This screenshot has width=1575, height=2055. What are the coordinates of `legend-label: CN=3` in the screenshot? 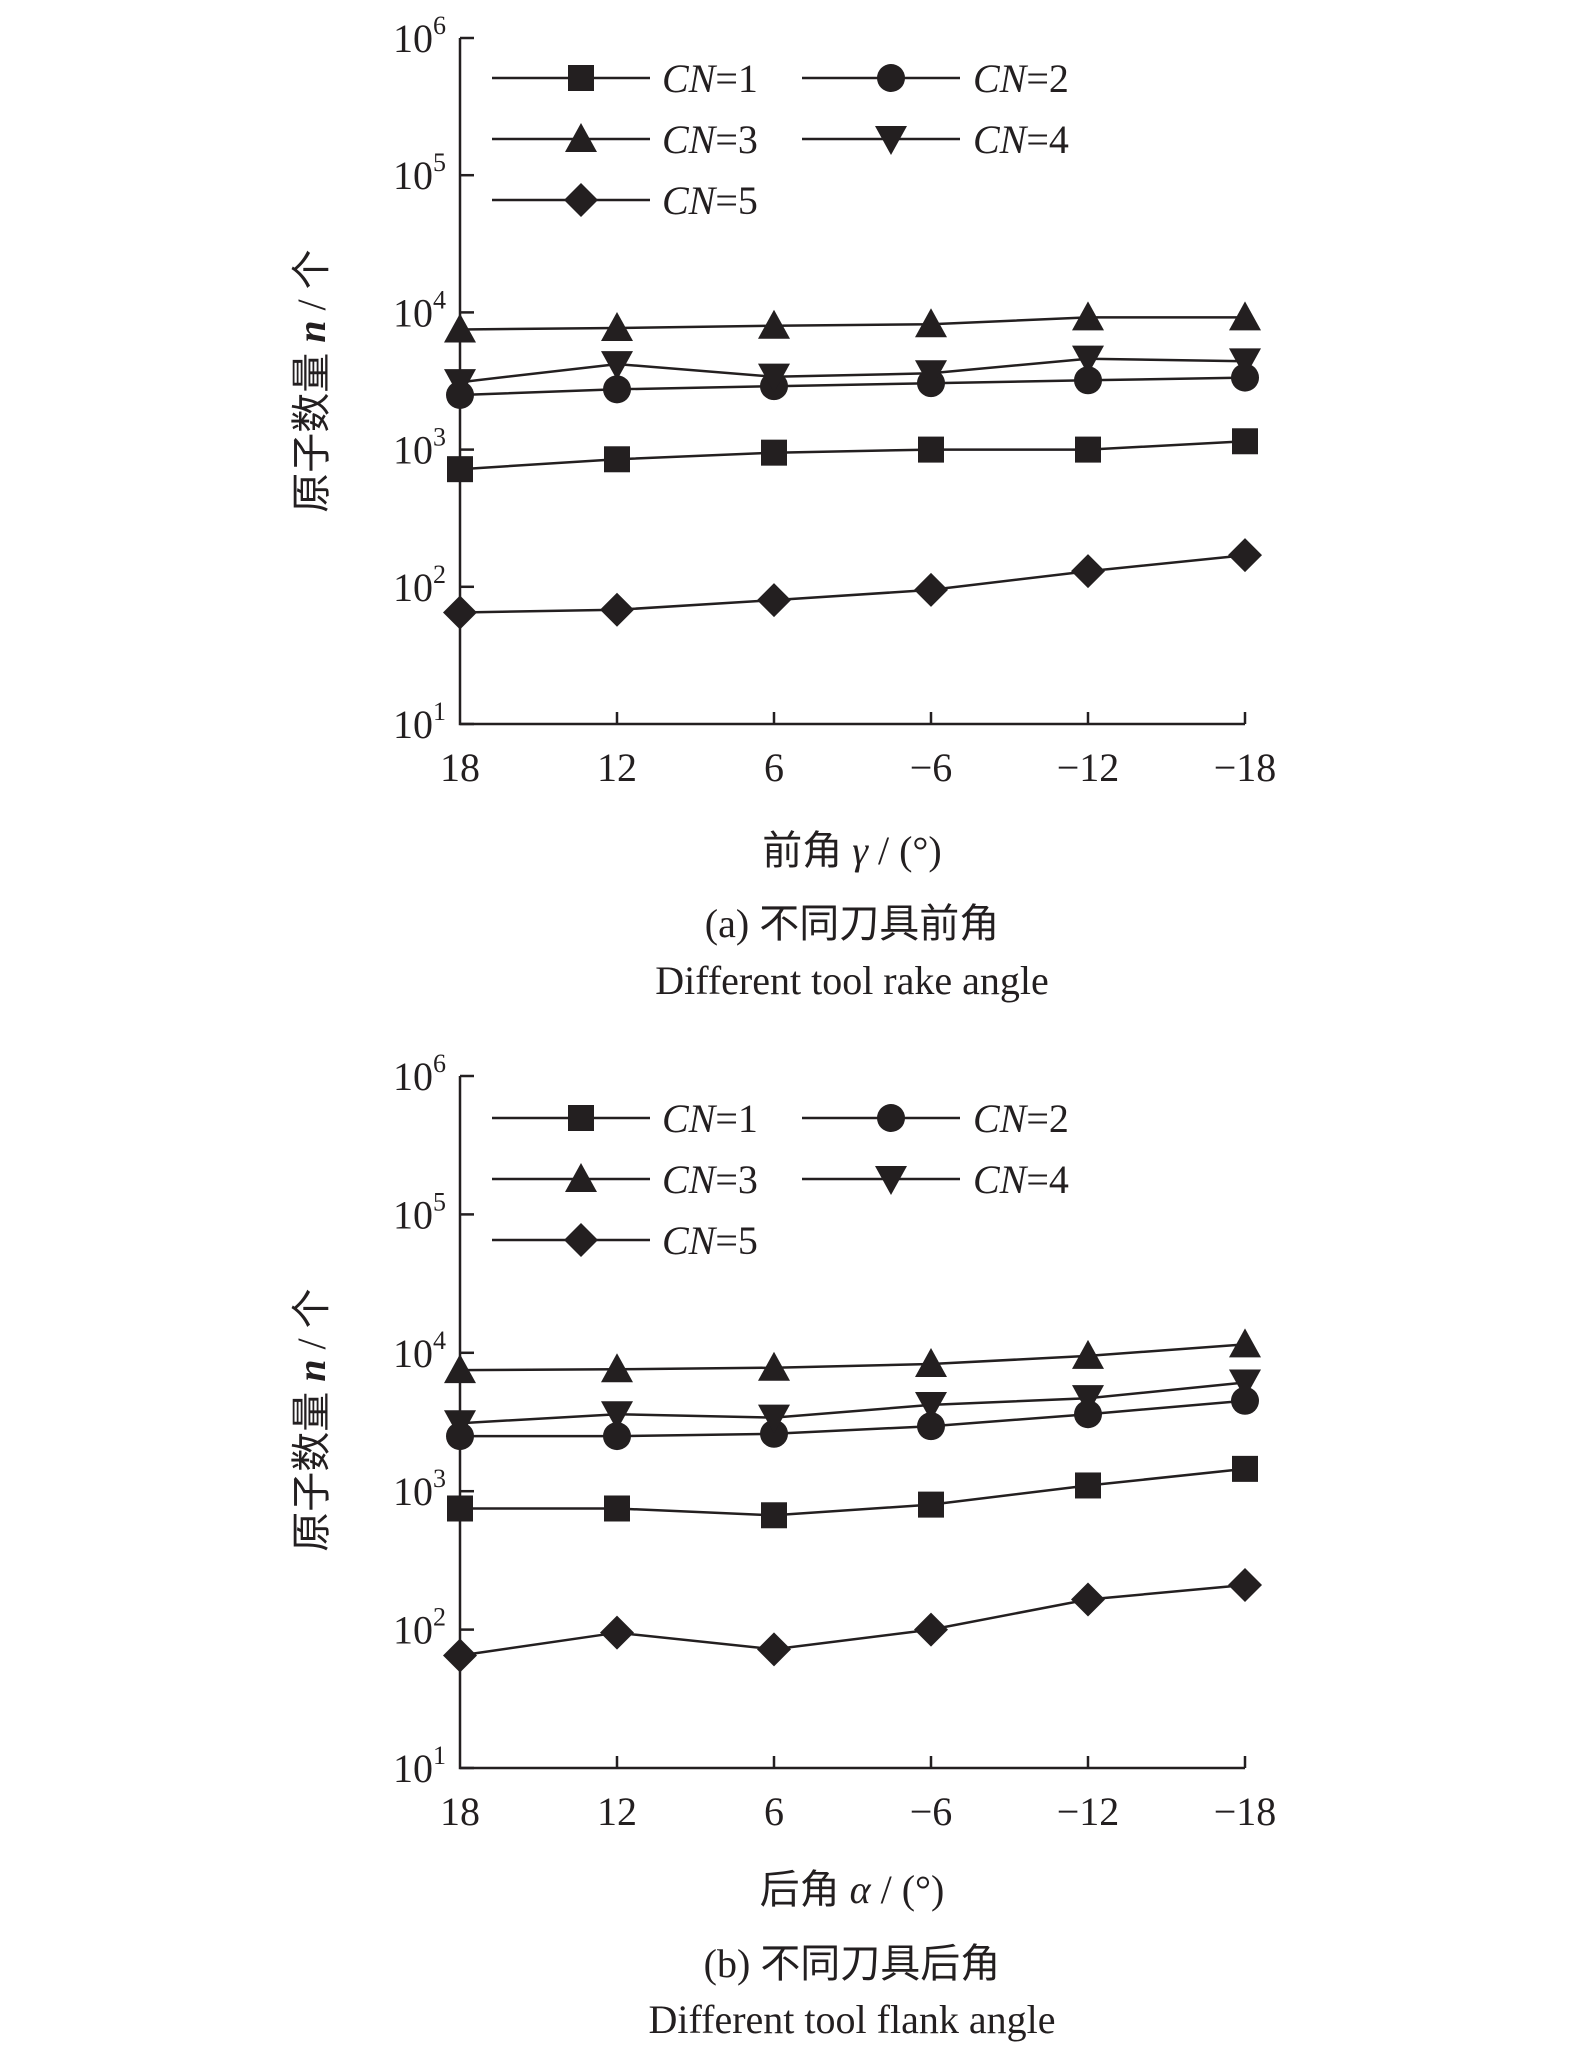 It's located at (710, 139).